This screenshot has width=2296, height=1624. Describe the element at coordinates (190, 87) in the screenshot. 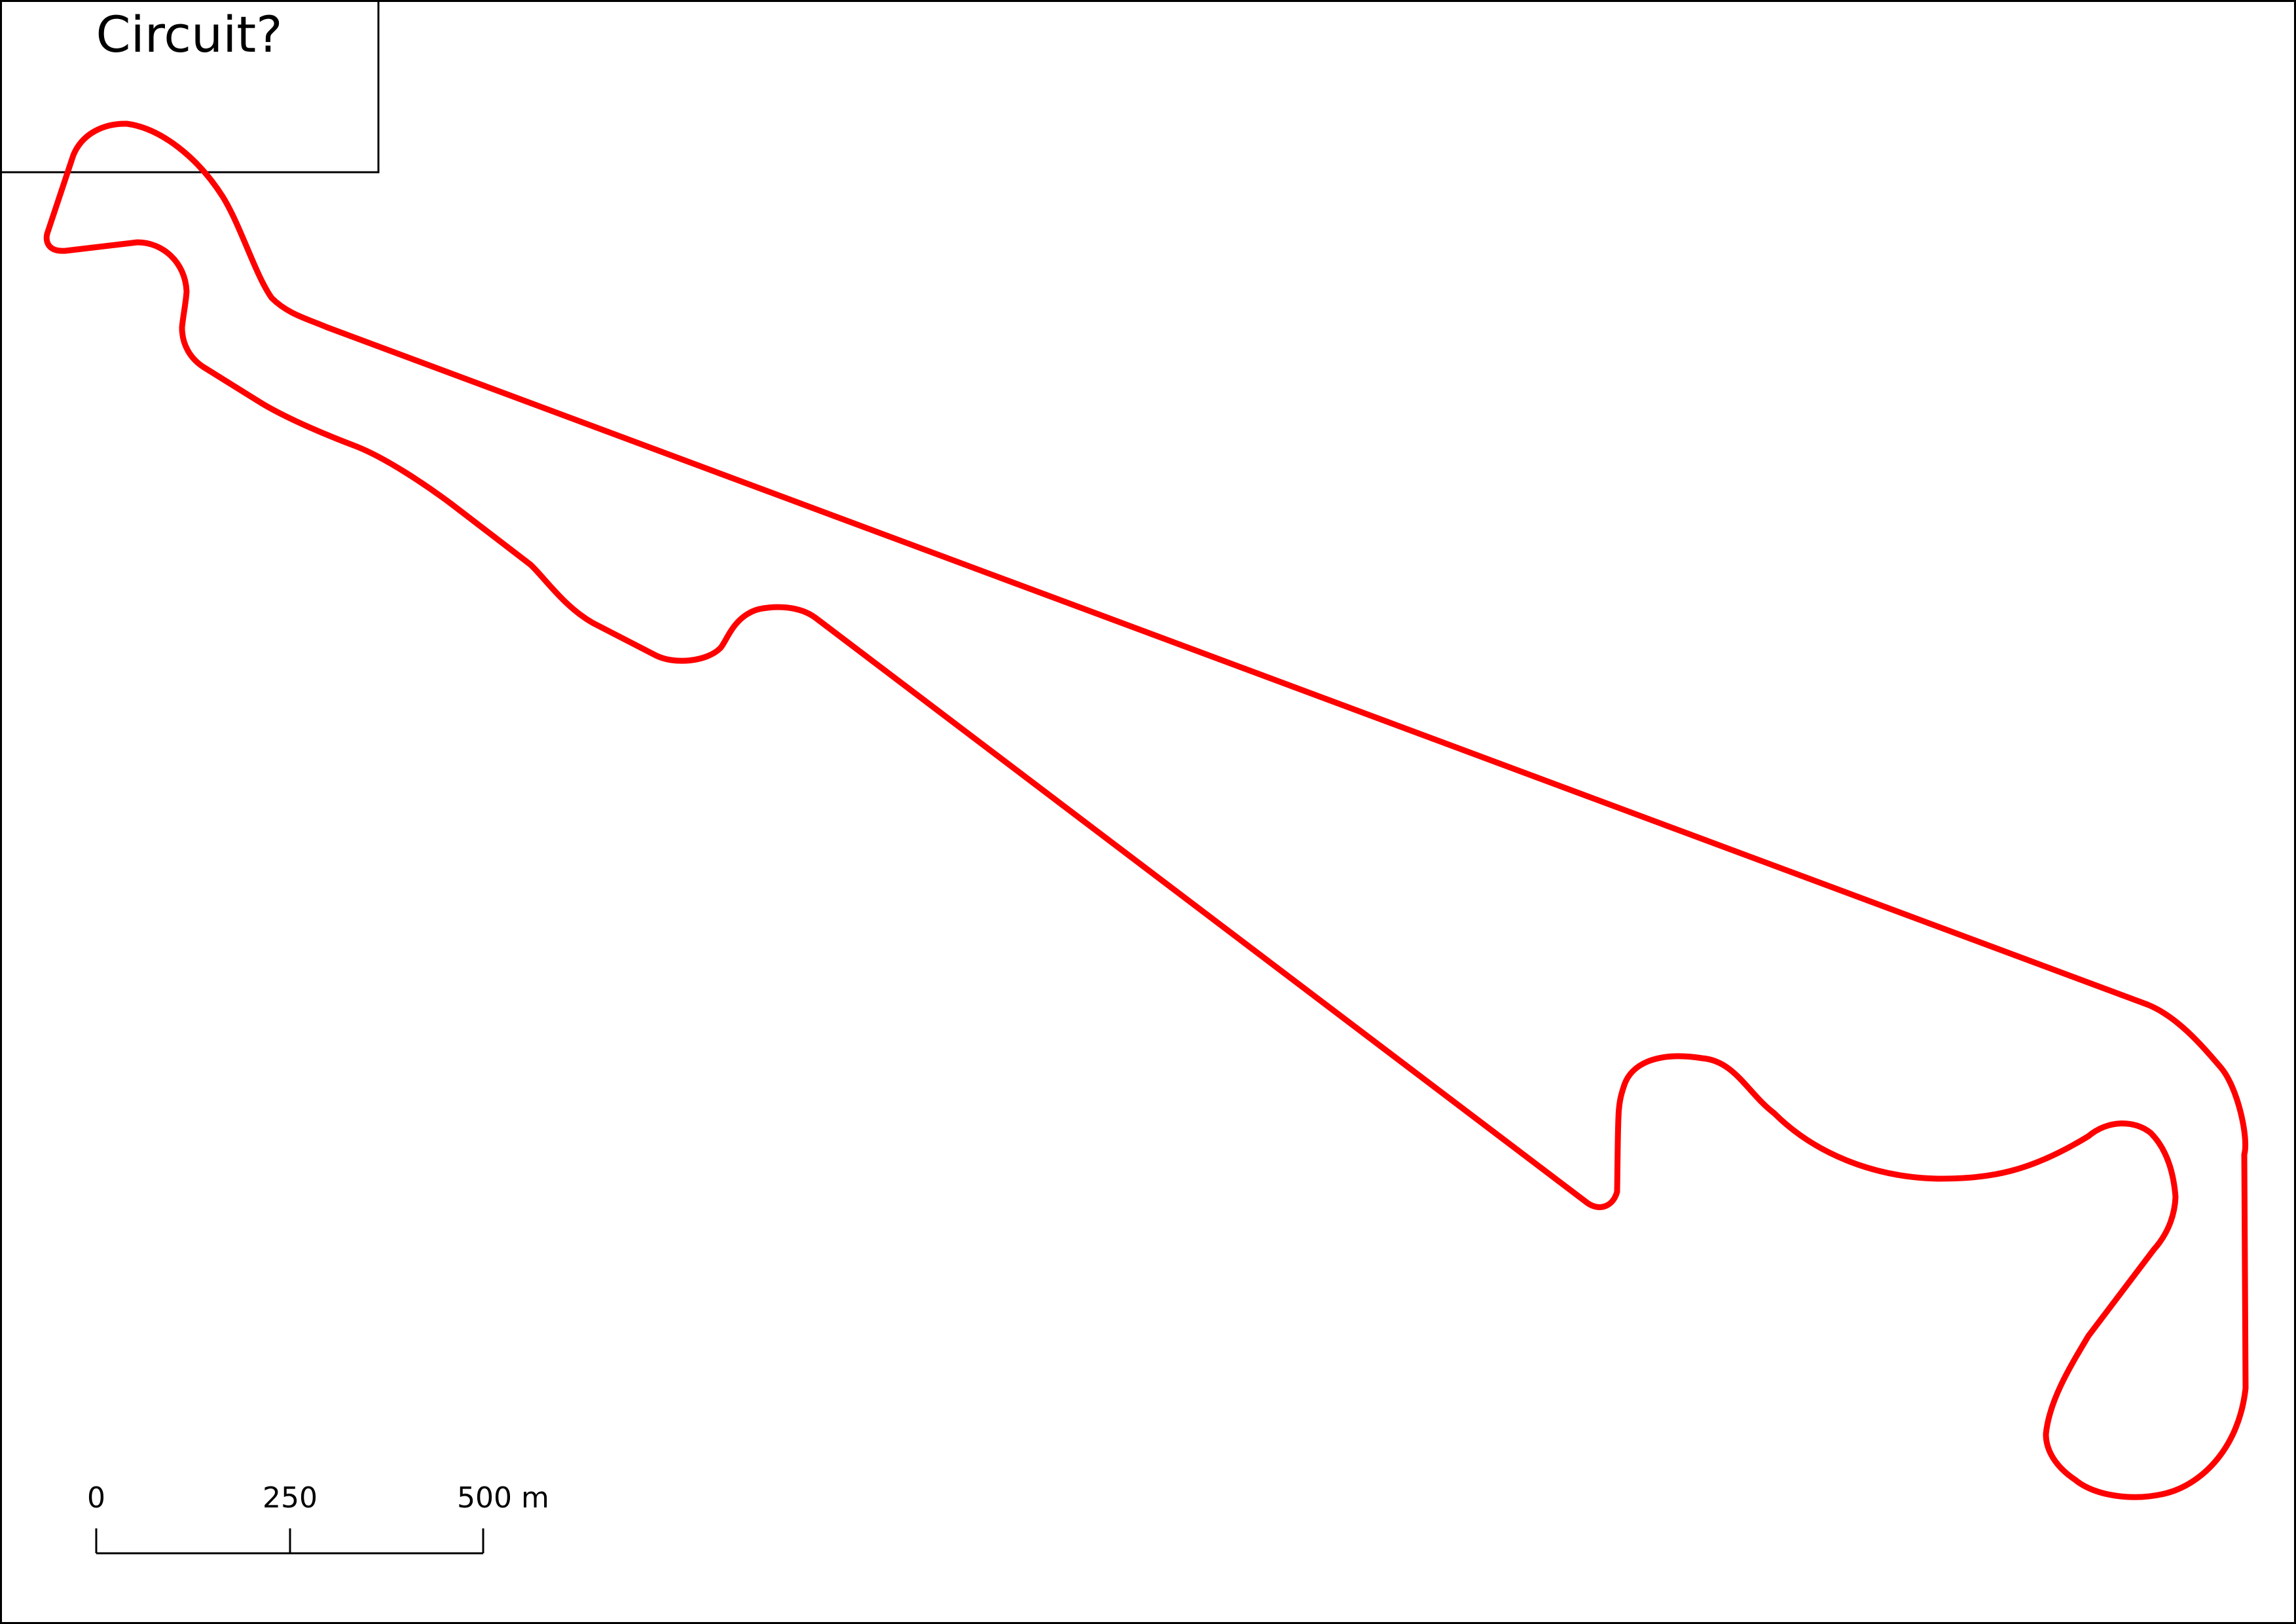

I see `title-box` at that location.